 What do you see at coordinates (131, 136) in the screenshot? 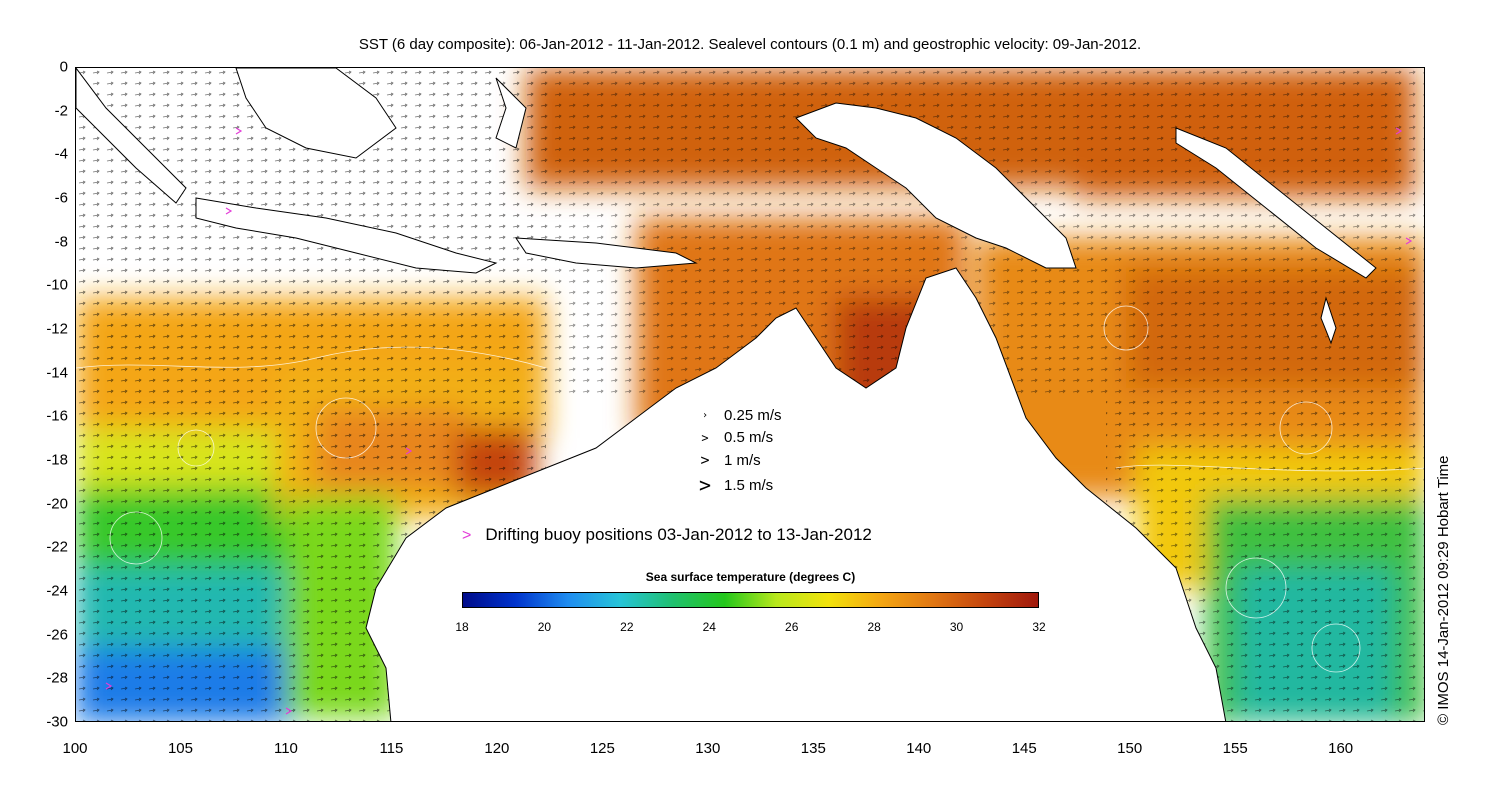
I see `sumatra-land` at bounding box center [131, 136].